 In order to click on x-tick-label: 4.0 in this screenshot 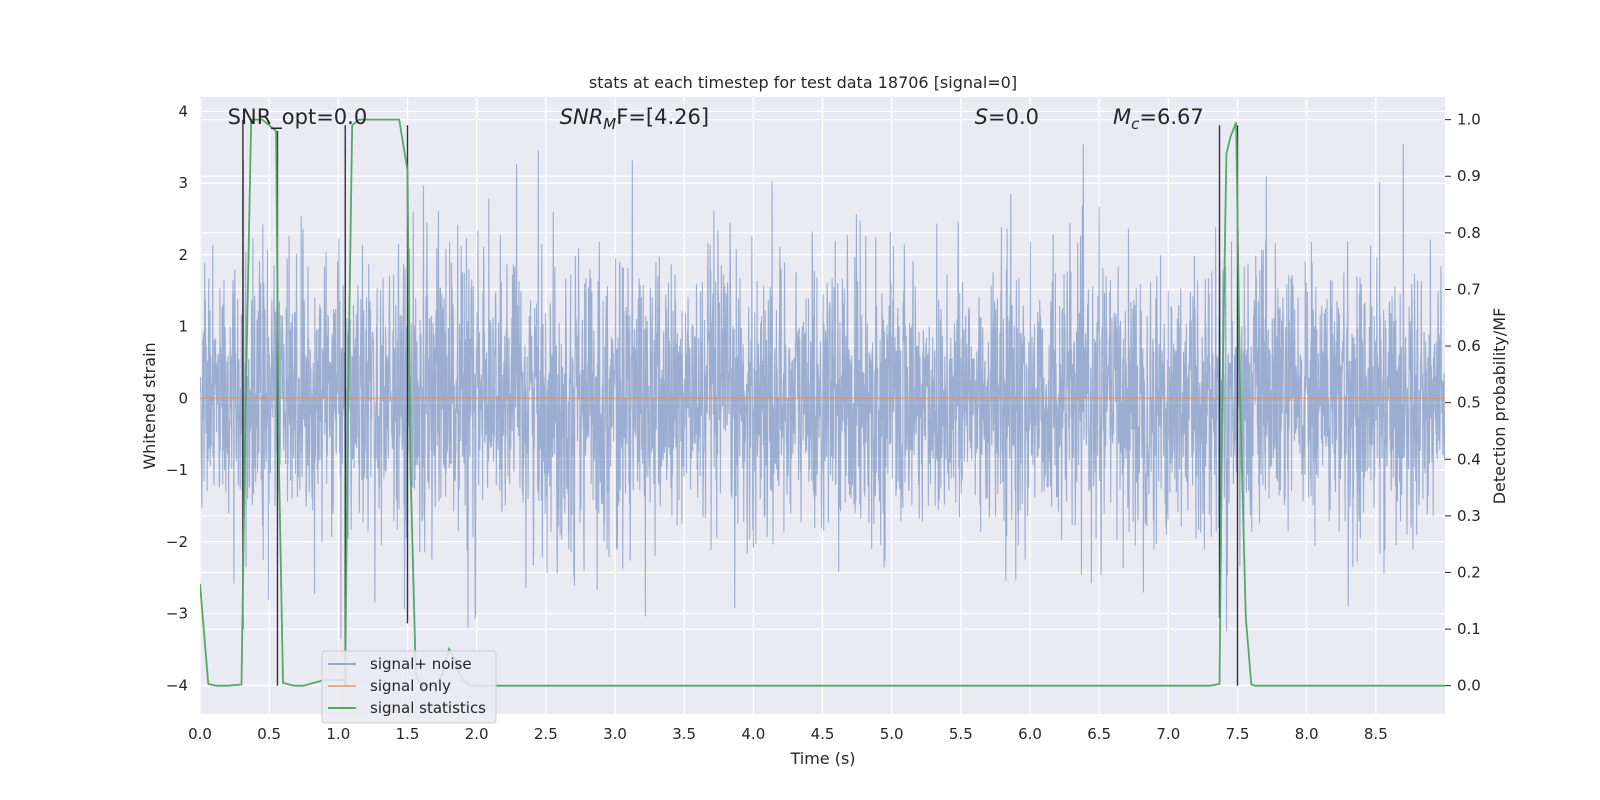, I will do `click(753, 734)`.